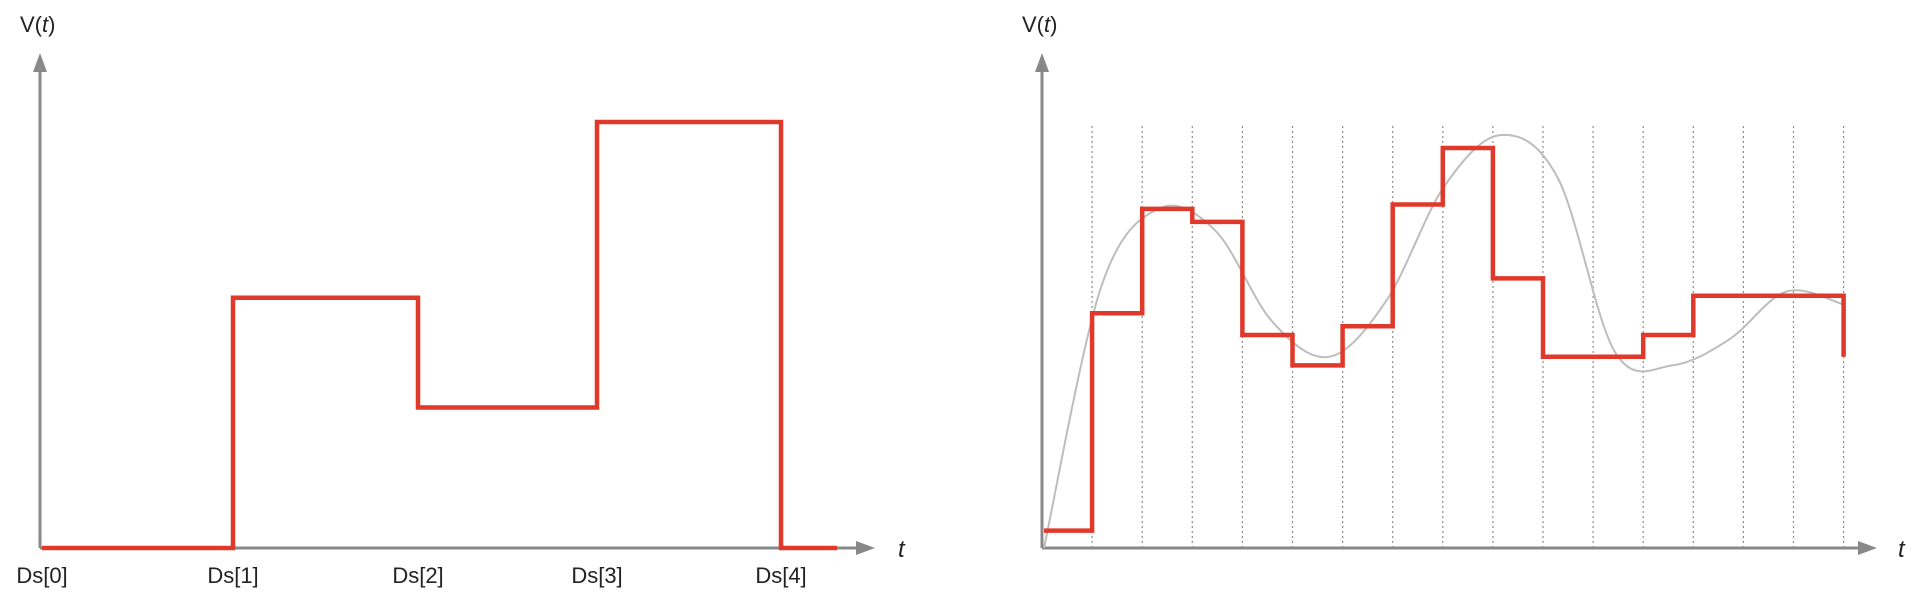 This screenshot has width=1919, height=600. What do you see at coordinates (41, 575) in the screenshot?
I see `x-tick-label: Ds[0]` at bounding box center [41, 575].